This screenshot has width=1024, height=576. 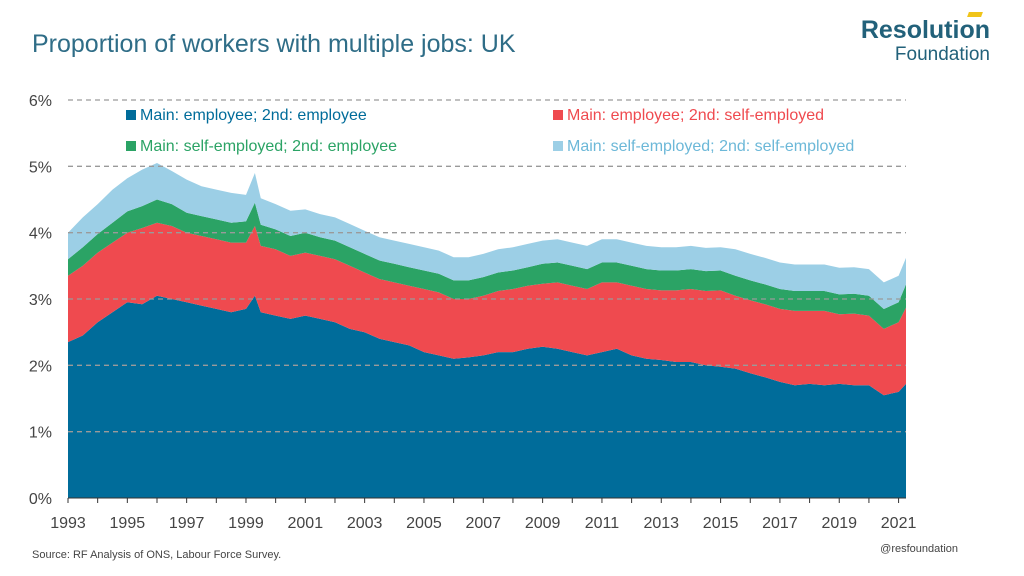 I want to click on x-tick-label: 1993, so click(x=68, y=523).